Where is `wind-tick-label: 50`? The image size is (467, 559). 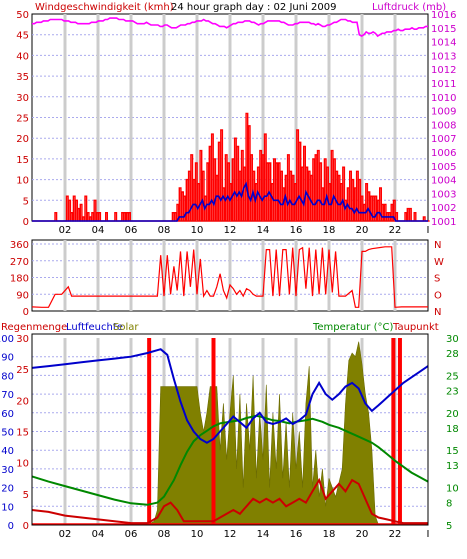
wind-tick-label: 50 is located at coordinates (22, 15).